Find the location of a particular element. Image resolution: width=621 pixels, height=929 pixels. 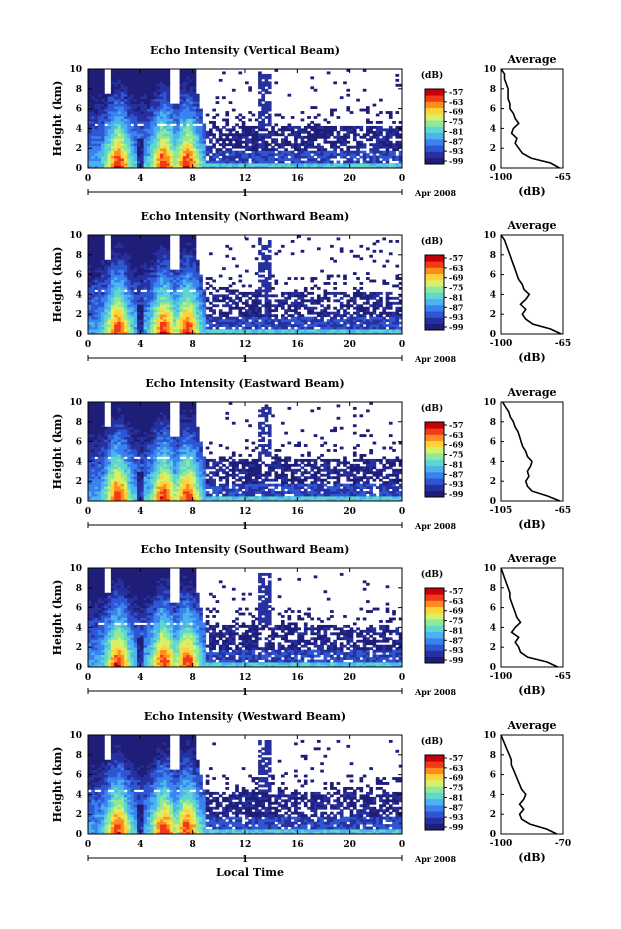

profile-x-label: (dB) is located at coordinates (531, 357).